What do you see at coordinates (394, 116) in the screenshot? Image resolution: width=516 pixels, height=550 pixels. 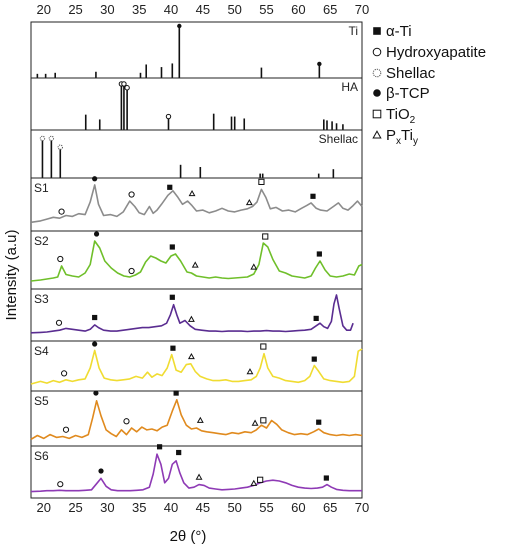 I see `legend-item: TiO2` at bounding box center [394, 116].